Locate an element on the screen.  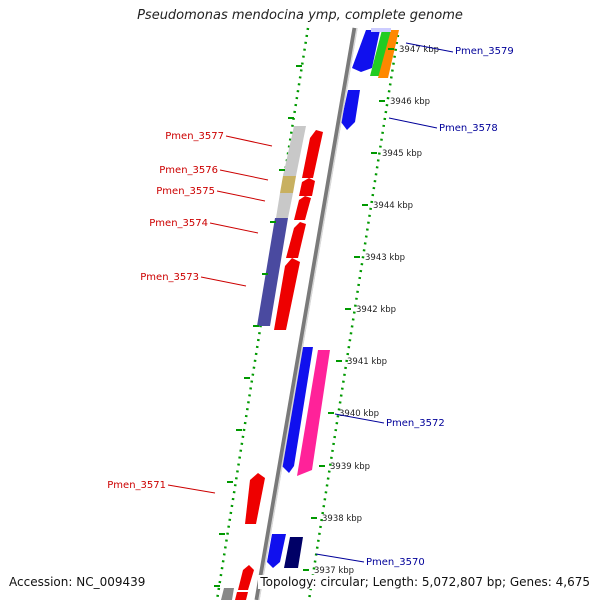
ruler-label: 3938 kbp is located at coordinates (342, 519).